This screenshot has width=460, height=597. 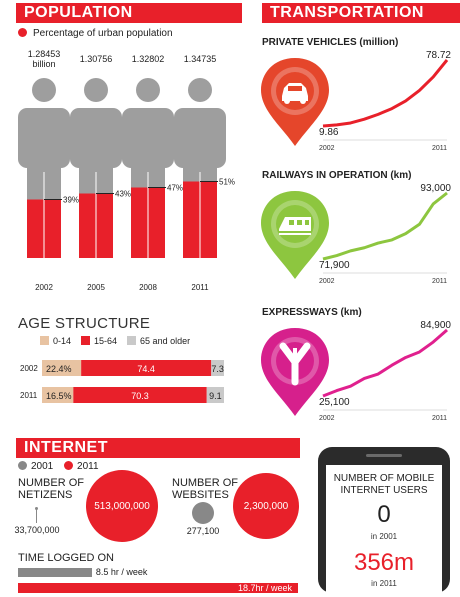 I want to click on time-2011-label: 18.7hr / week, so click(x=265, y=588).